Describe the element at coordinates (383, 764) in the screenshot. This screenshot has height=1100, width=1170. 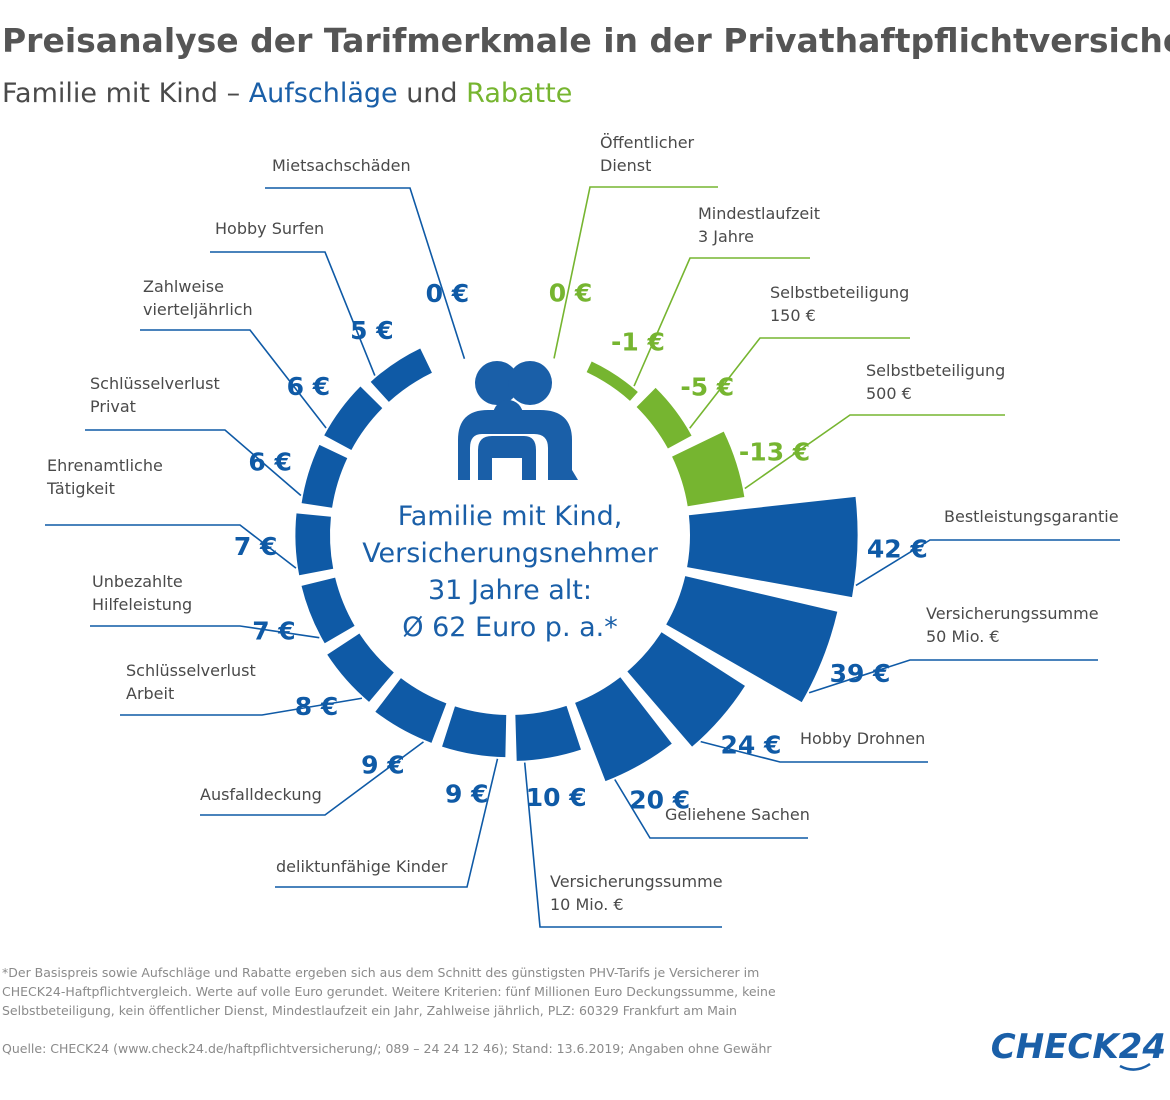
I see `value-label: 9 €` at that location.